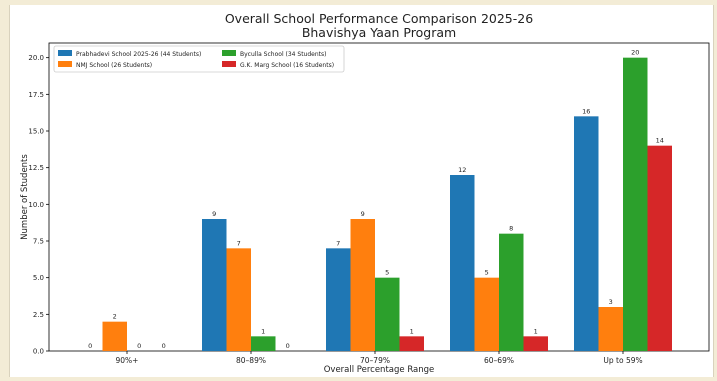  What do you see at coordinates (36, 132) in the screenshot?
I see `y-tick-label: 15.0` at bounding box center [36, 132].